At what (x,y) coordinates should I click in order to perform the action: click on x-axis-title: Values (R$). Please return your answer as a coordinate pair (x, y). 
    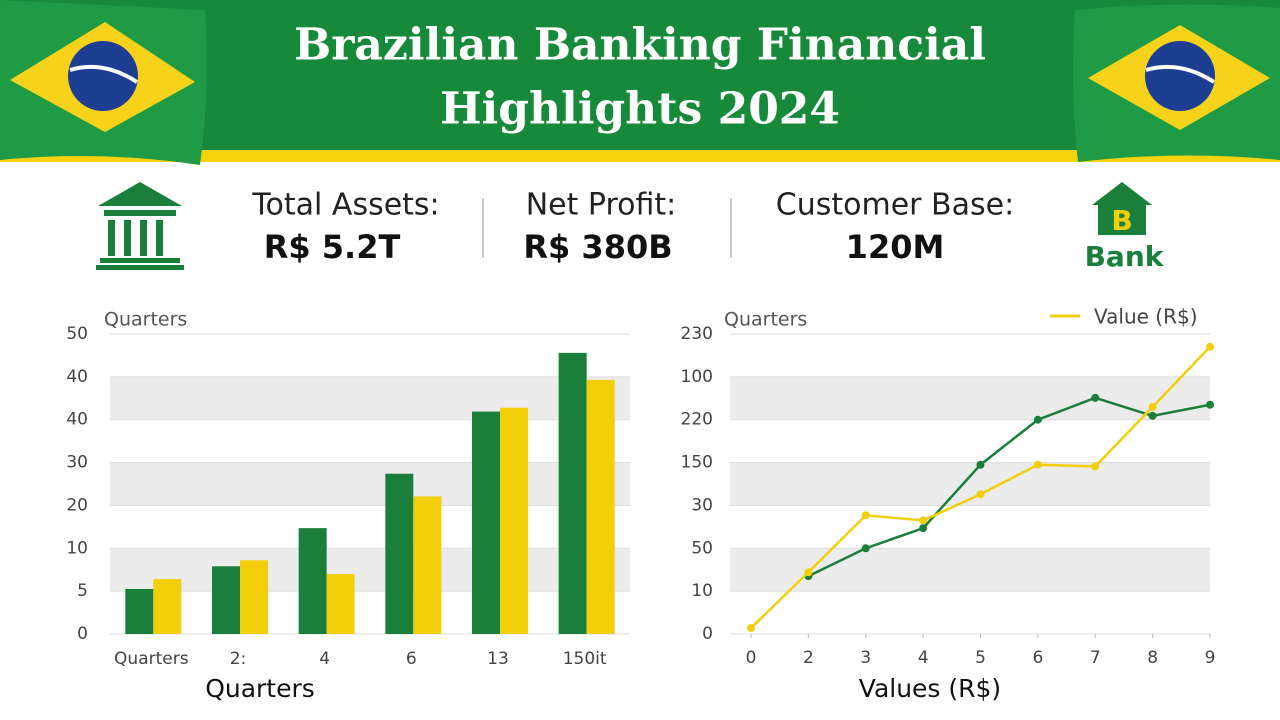
    Looking at the image, I should click on (930, 688).